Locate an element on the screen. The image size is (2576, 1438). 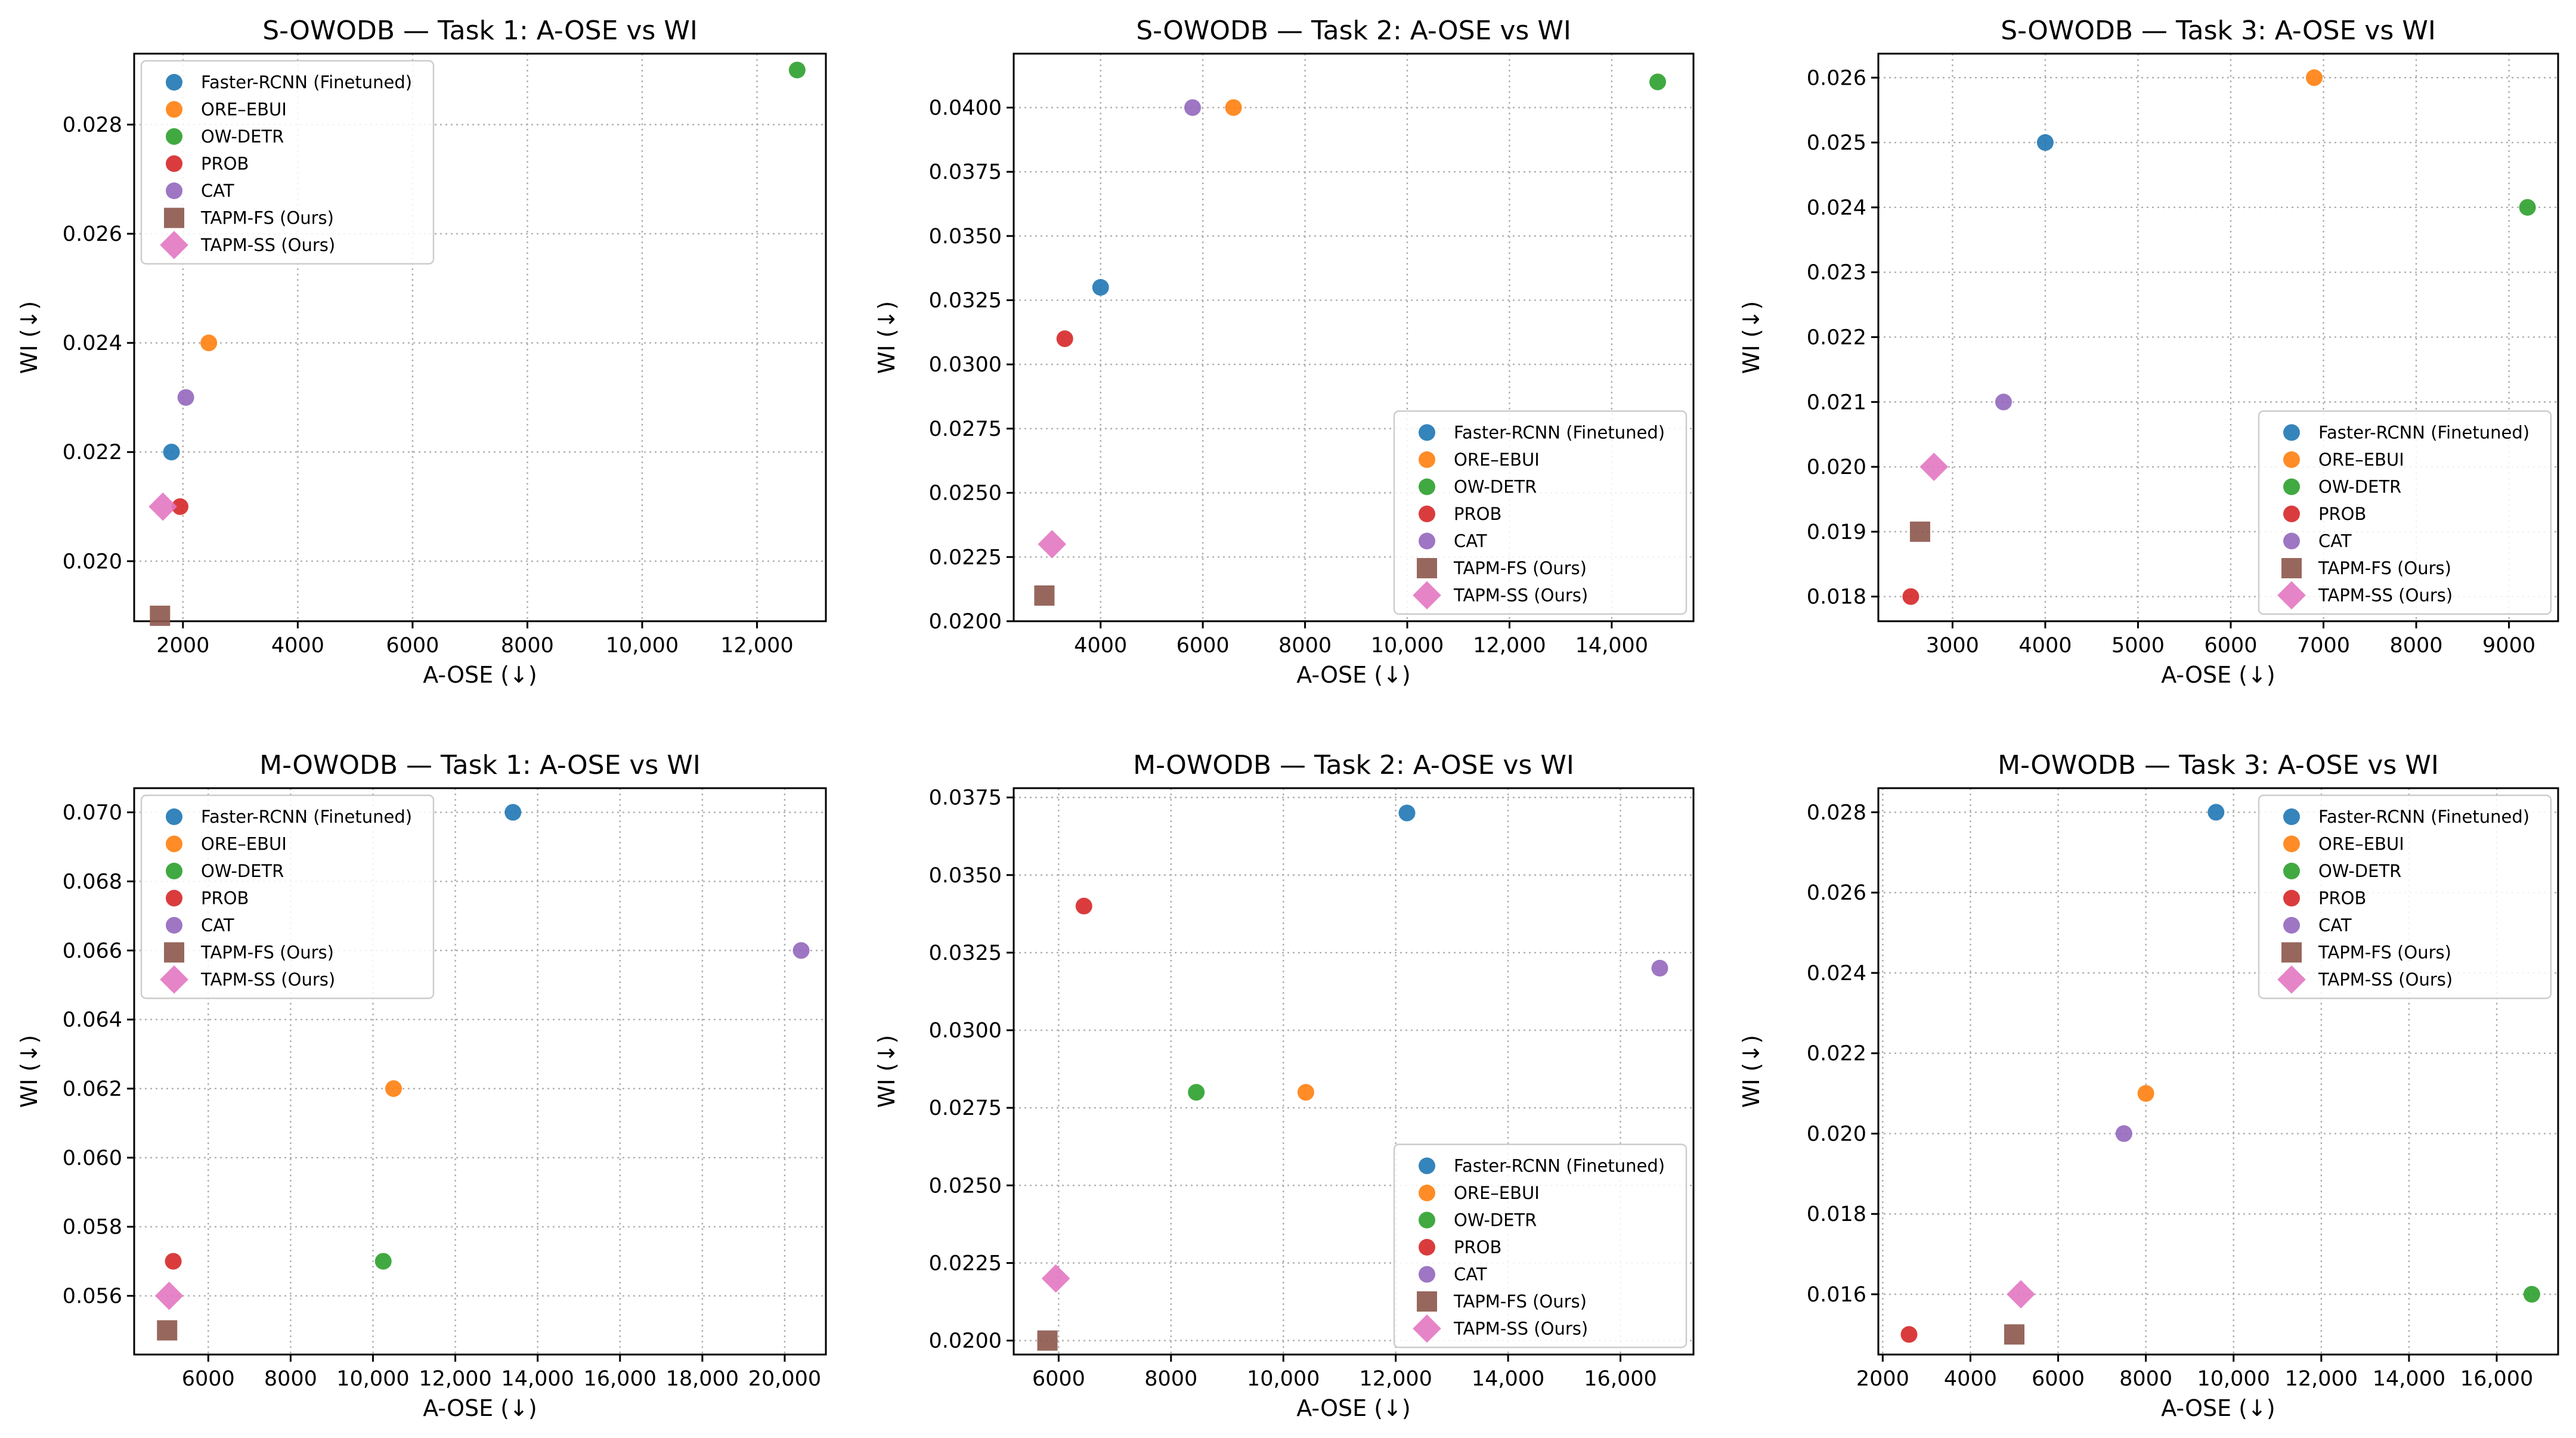
y-tick-label: 0.020 is located at coordinates (93, 562).